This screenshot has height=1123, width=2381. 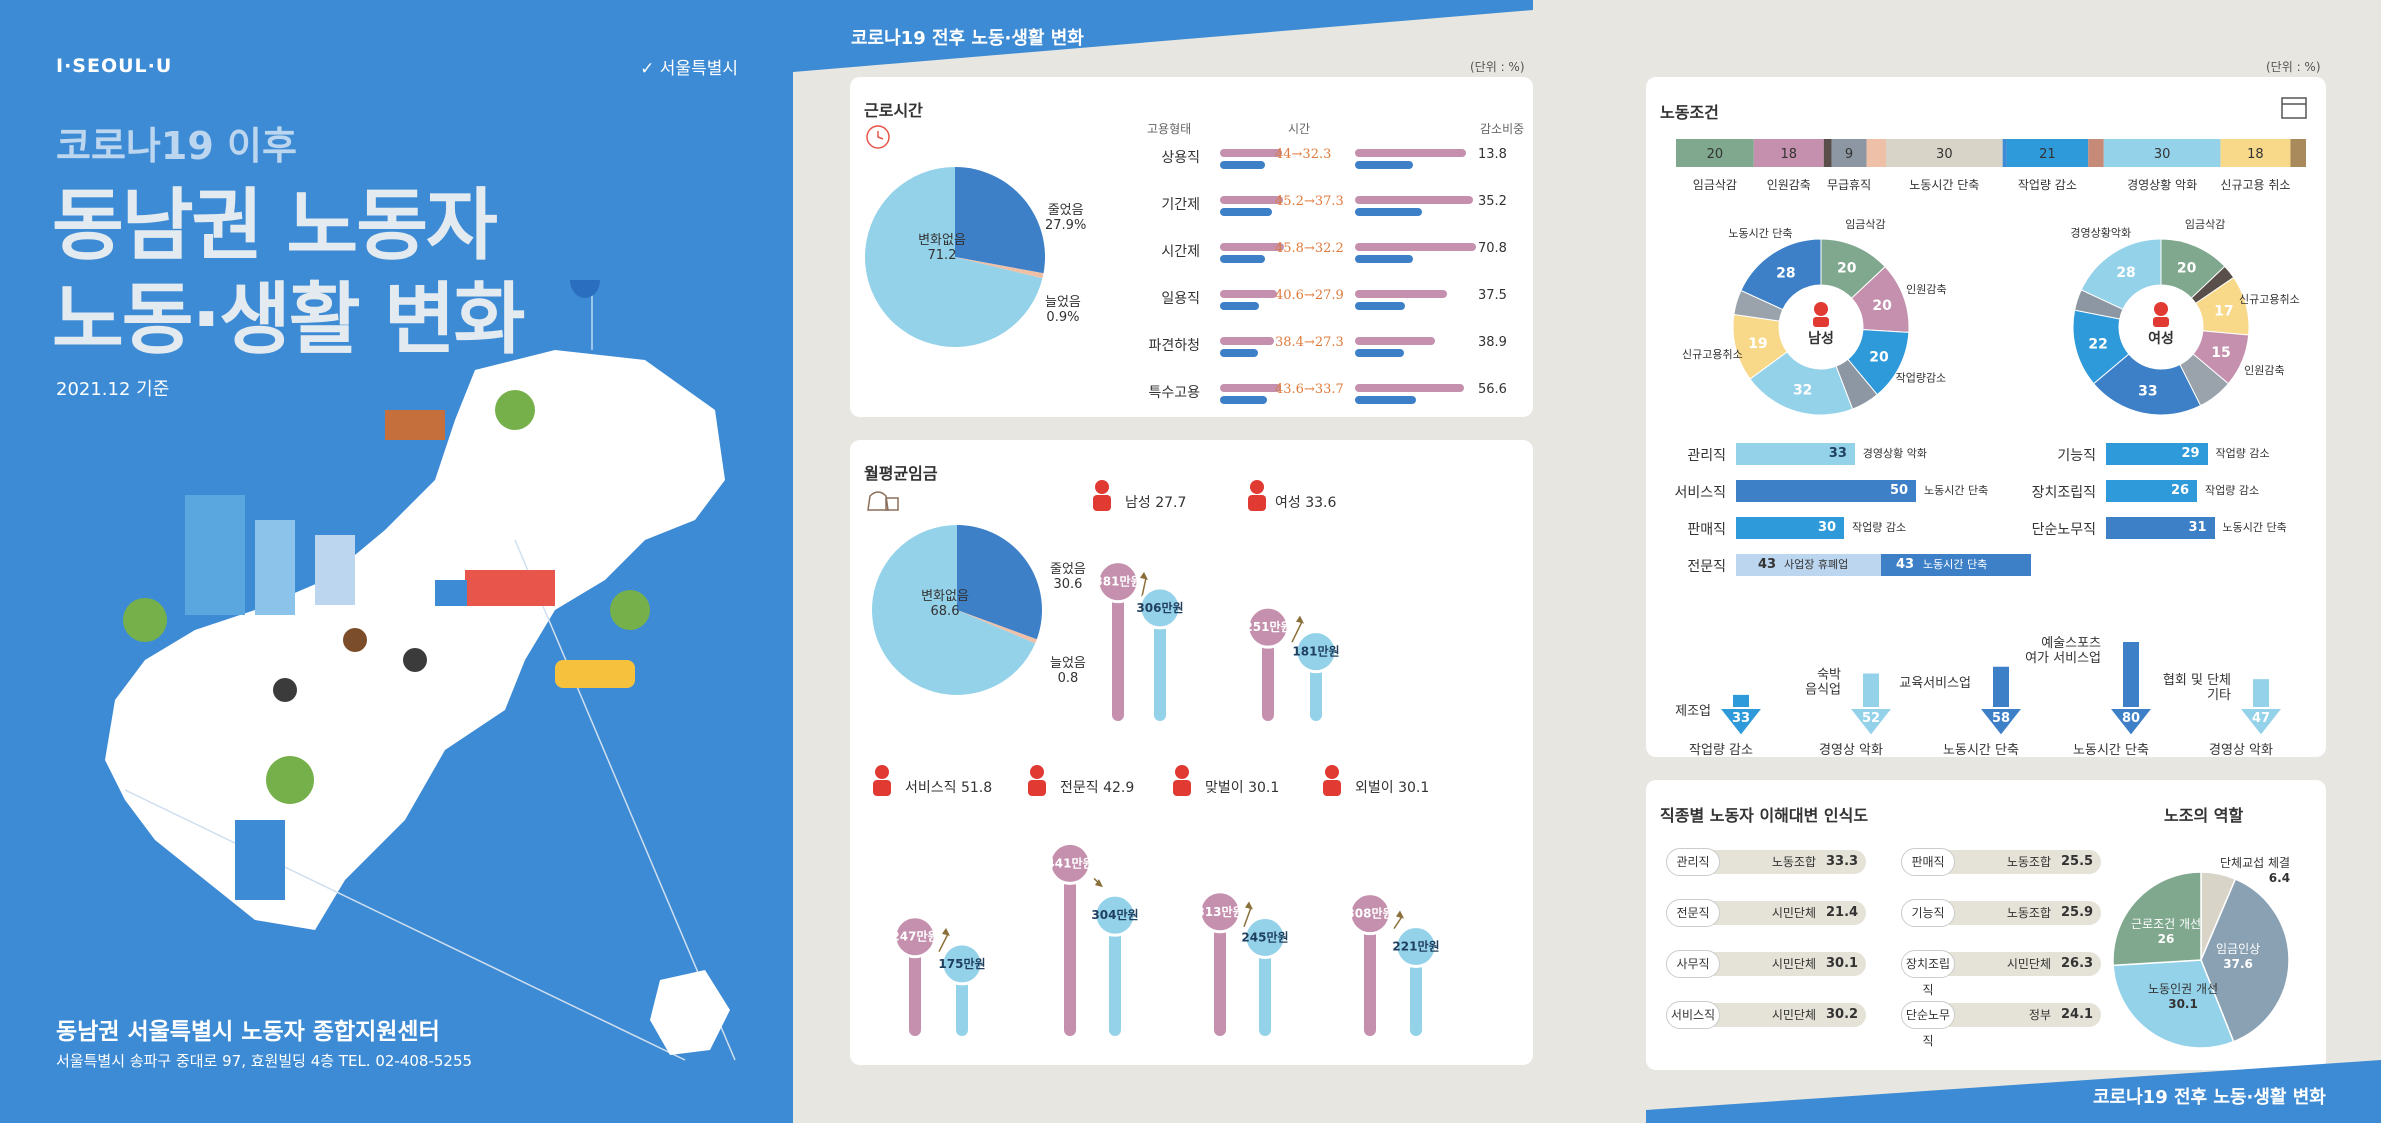 What do you see at coordinates (1842, 912) in the screenshot?
I see `awareness-value: 21.4` at bounding box center [1842, 912].